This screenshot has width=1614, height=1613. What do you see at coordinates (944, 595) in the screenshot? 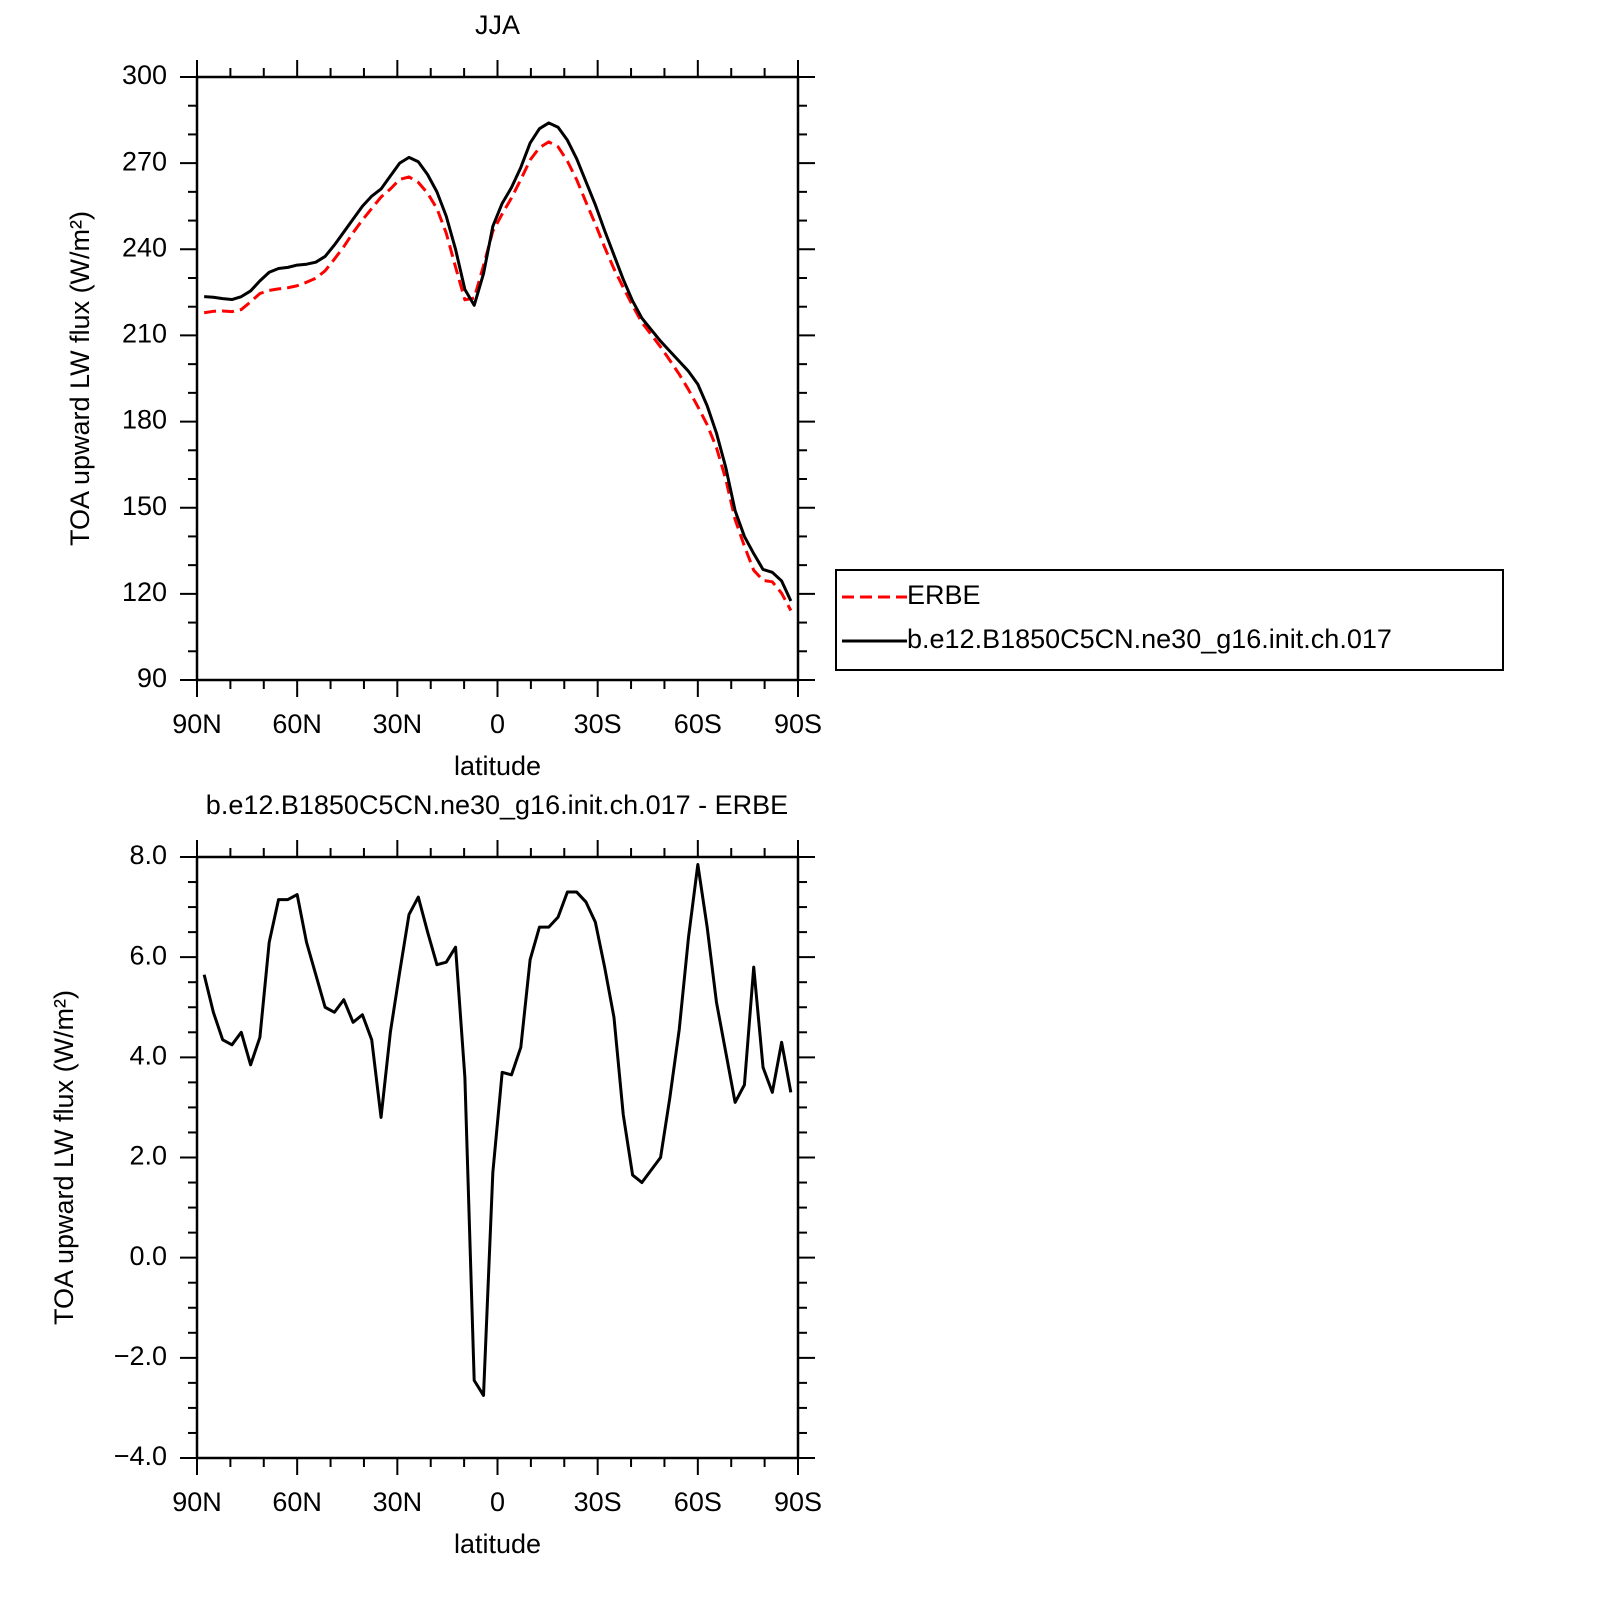
I see `legend-label: ERBE` at bounding box center [944, 595].